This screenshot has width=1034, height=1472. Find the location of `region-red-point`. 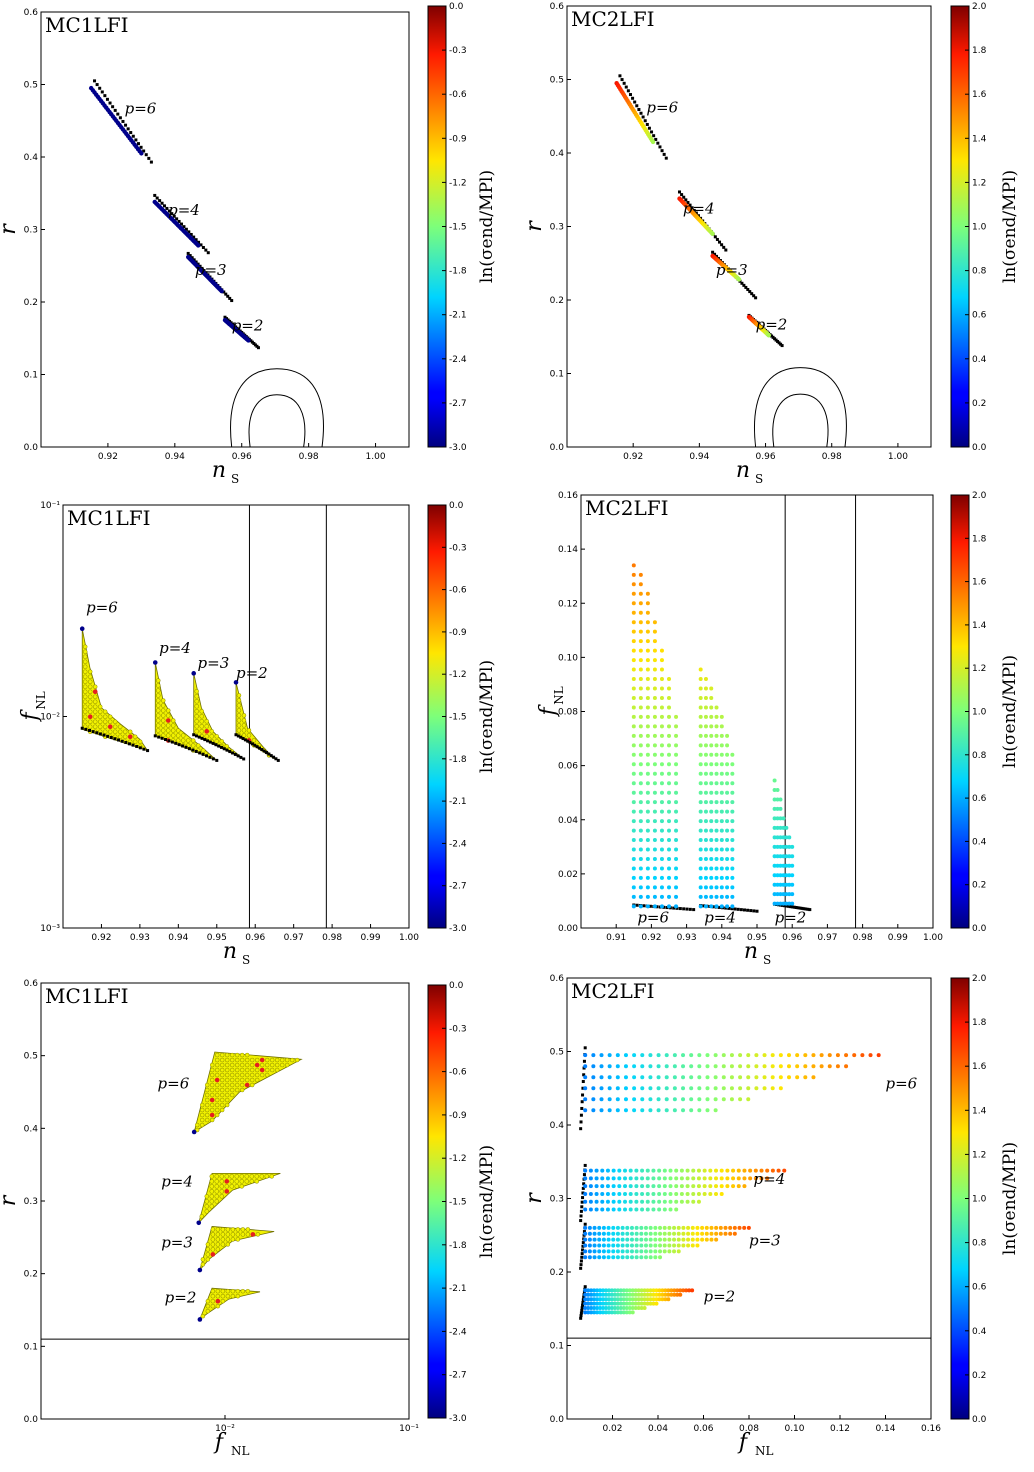

region-red-point is located at coordinates (110, 727).